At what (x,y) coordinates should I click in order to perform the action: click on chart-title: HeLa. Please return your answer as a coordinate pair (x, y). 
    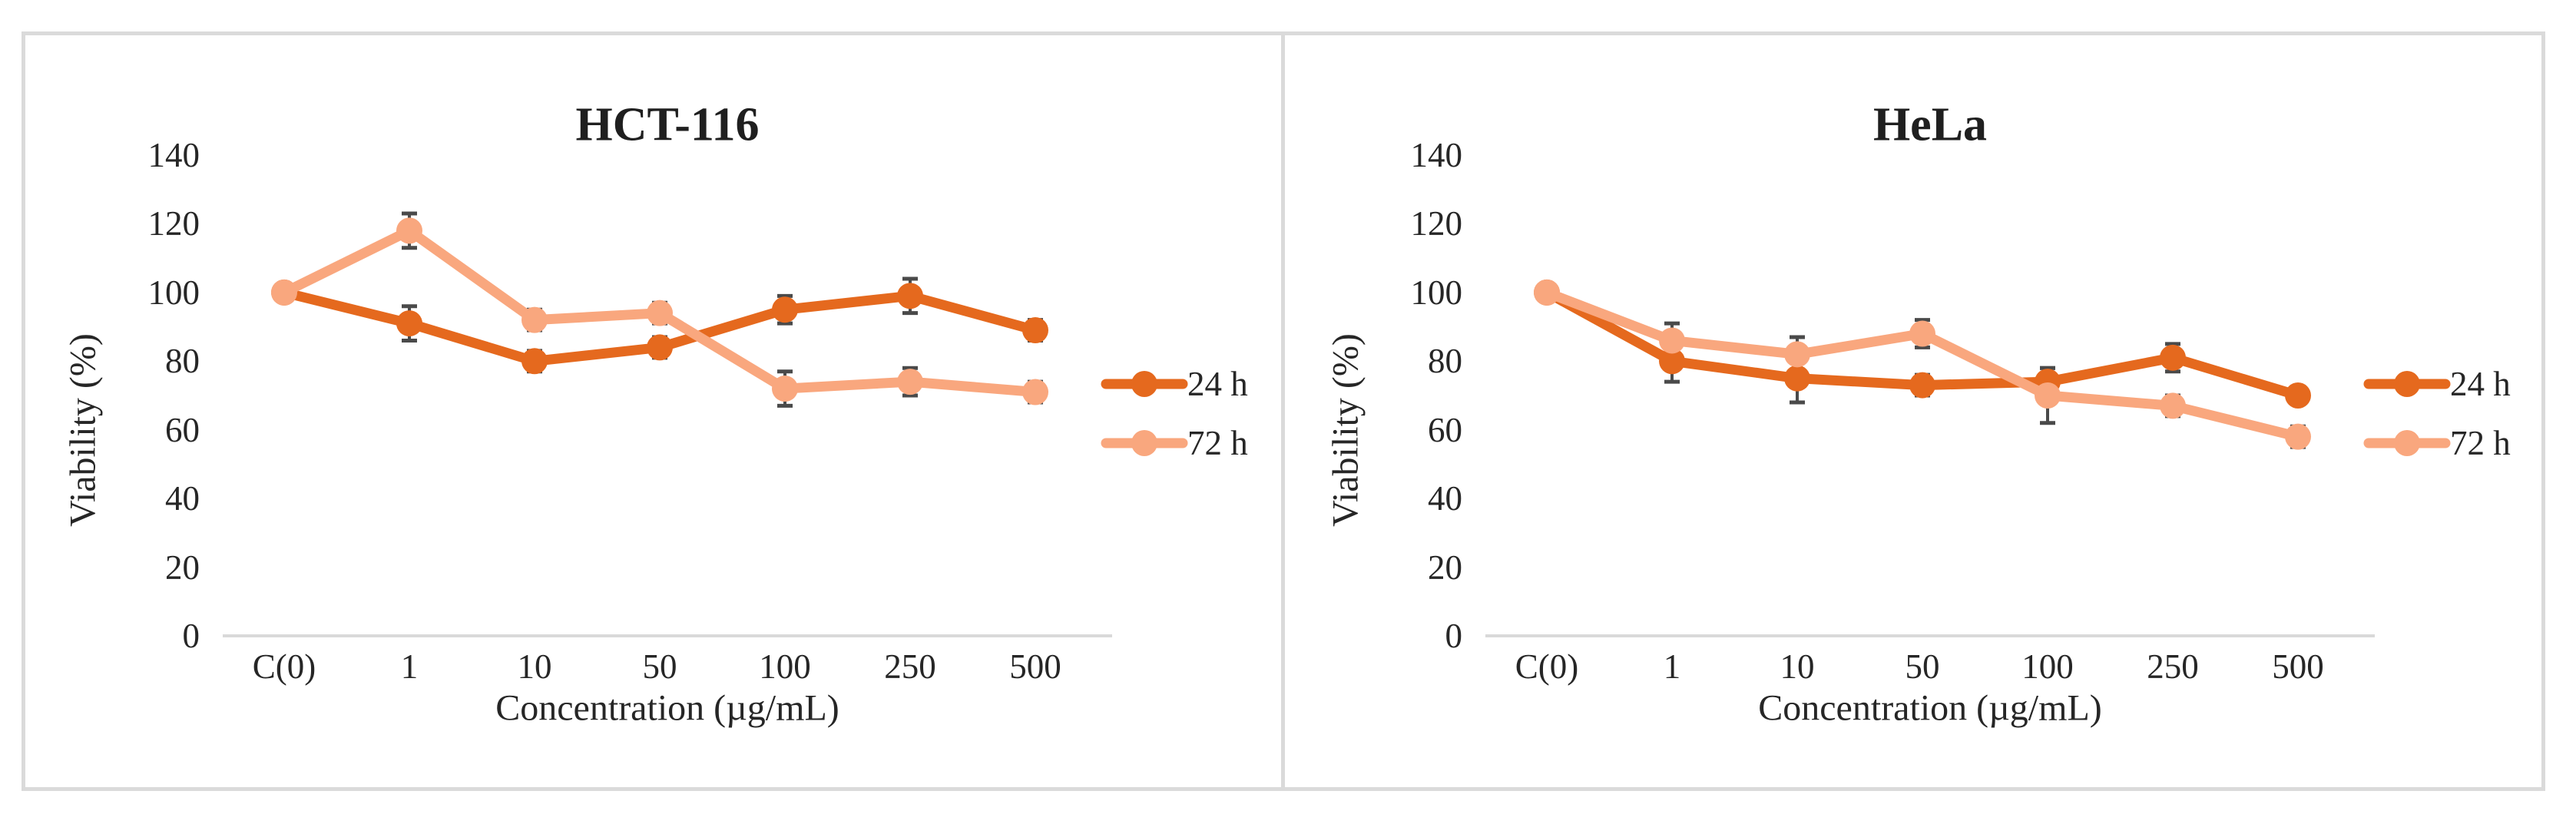
    Looking at the image, I should click on (1930, 124).